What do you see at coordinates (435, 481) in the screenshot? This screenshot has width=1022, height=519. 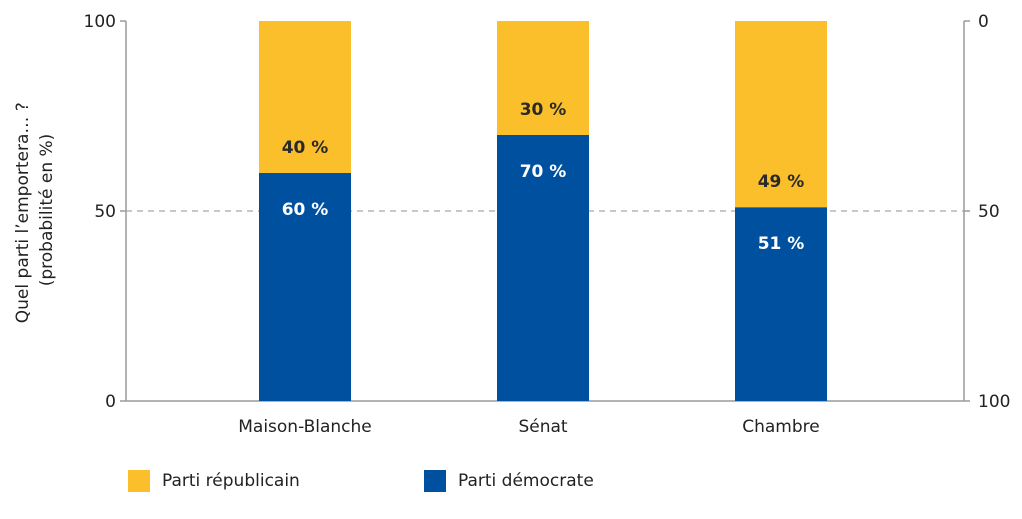 I see `legend-swatch-democrat` at bounding box center [435, 481].